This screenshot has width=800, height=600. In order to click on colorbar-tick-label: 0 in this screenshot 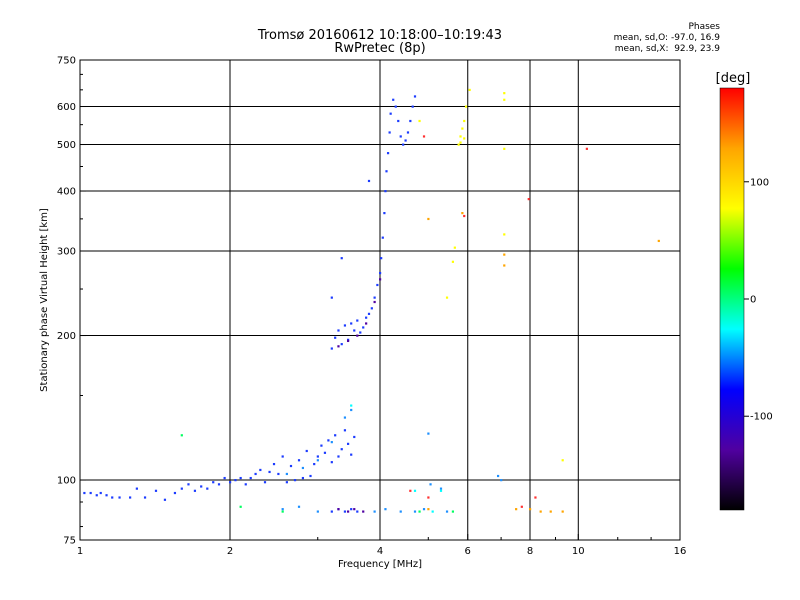, I will do `click(753, 300)`.